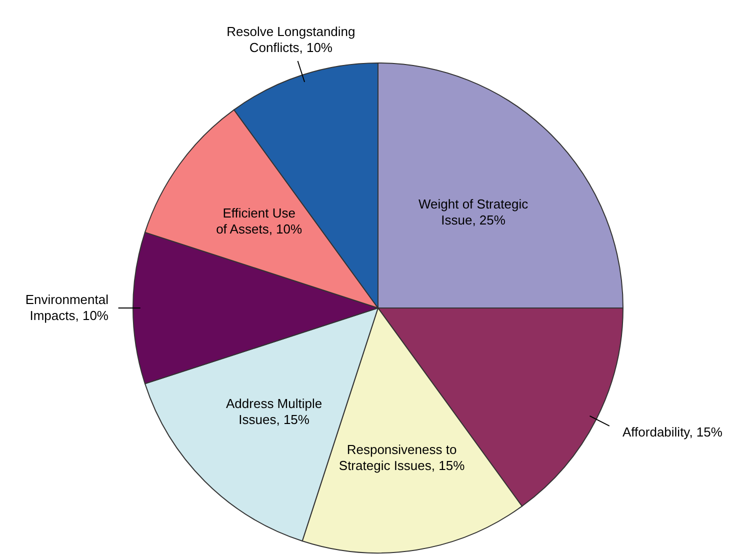  What do you see at coordinates (291, 40) in the screenshot?
I see `slice-label: Resolve Longstanding Conflicts, 10%` at bounding box center [291, 40].